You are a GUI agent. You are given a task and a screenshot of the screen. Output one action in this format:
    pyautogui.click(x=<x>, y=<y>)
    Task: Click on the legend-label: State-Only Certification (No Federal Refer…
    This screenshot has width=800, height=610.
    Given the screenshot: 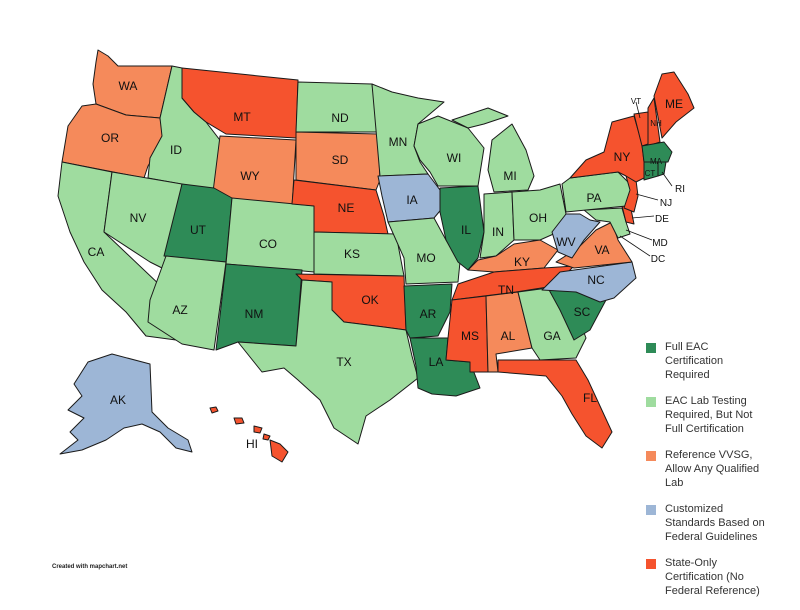 What is the action you would take?
    pyautogui.click(x=712, y=577)
    